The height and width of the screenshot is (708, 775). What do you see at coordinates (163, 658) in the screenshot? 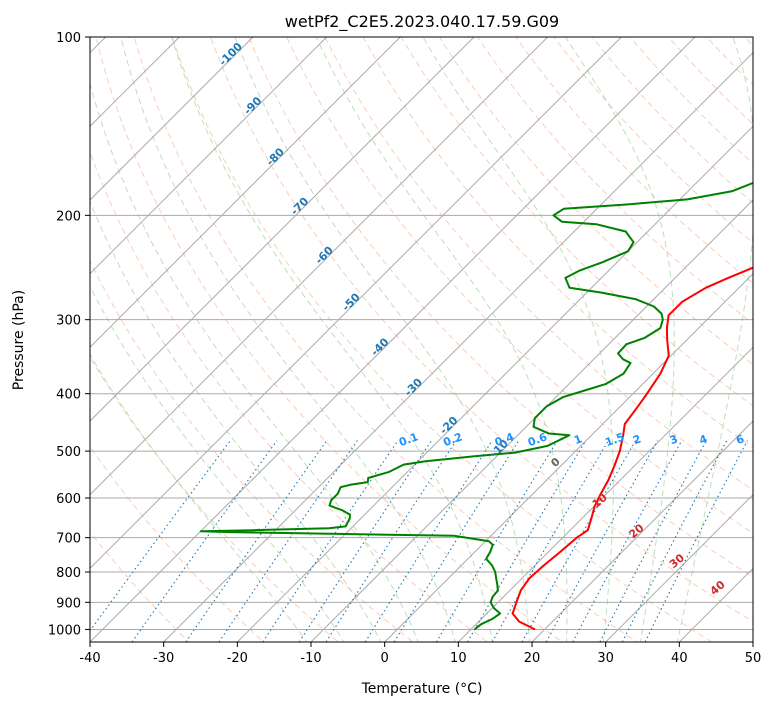
I see `x-tick-label: -30` at bounding box center [163, 658].